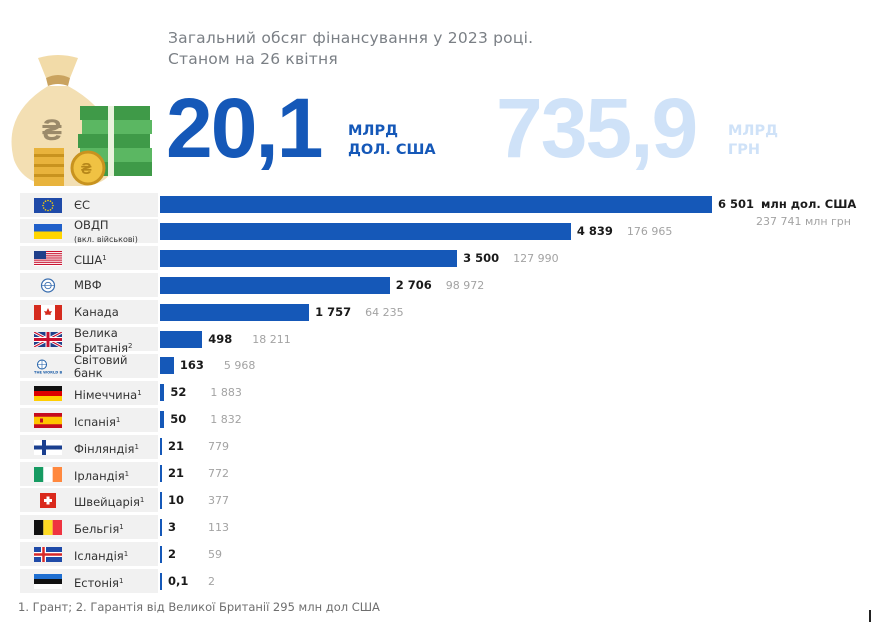 Image resolution: width=876 pixels, height=623 pixels. What do you see at coordinates (191, 365) in the screenshot?
I see `usd-value-label: 163` at bounding box center [191, 365].